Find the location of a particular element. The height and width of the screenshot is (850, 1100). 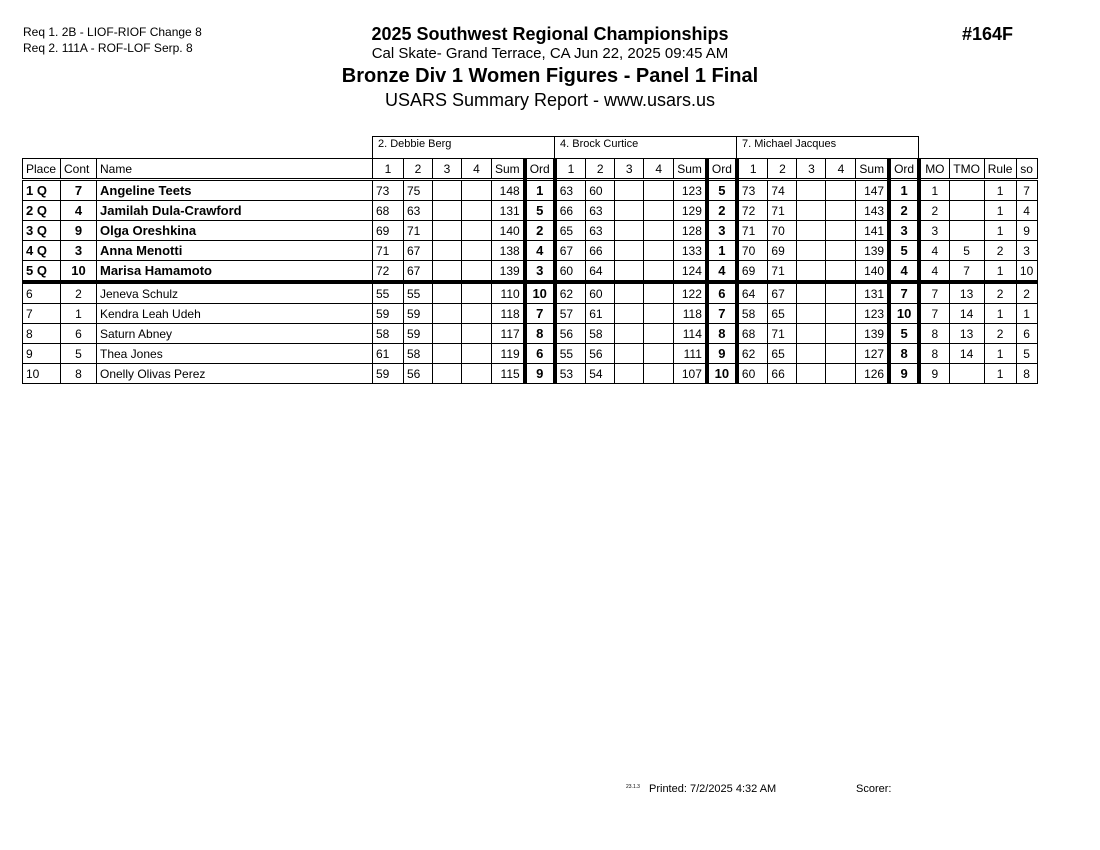

judge-sum: 122 is located at coordinates (690, 292).